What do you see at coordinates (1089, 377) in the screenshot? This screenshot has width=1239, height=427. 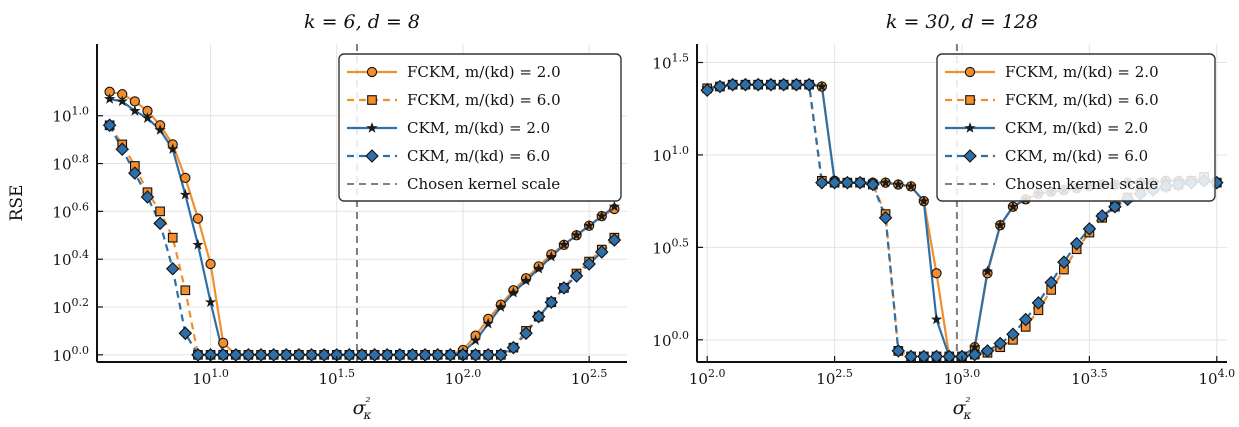 I see `x-tick-label: 103.5` at bounding box center [1089, 377].